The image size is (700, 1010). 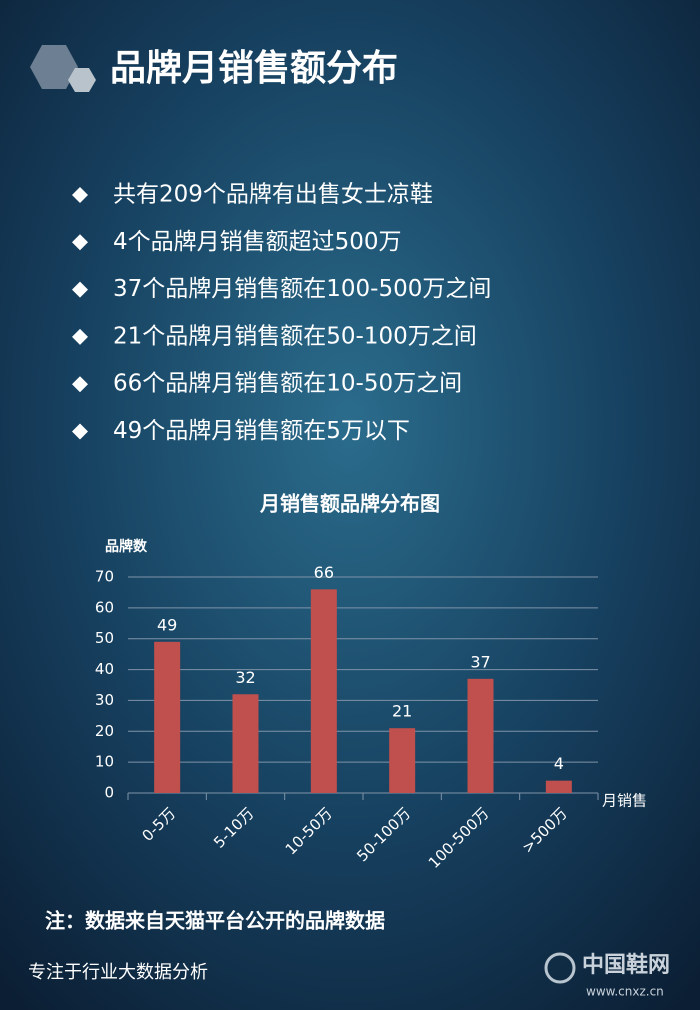 I want to click on y-tick-label: 0, so click(x=109, y=793).